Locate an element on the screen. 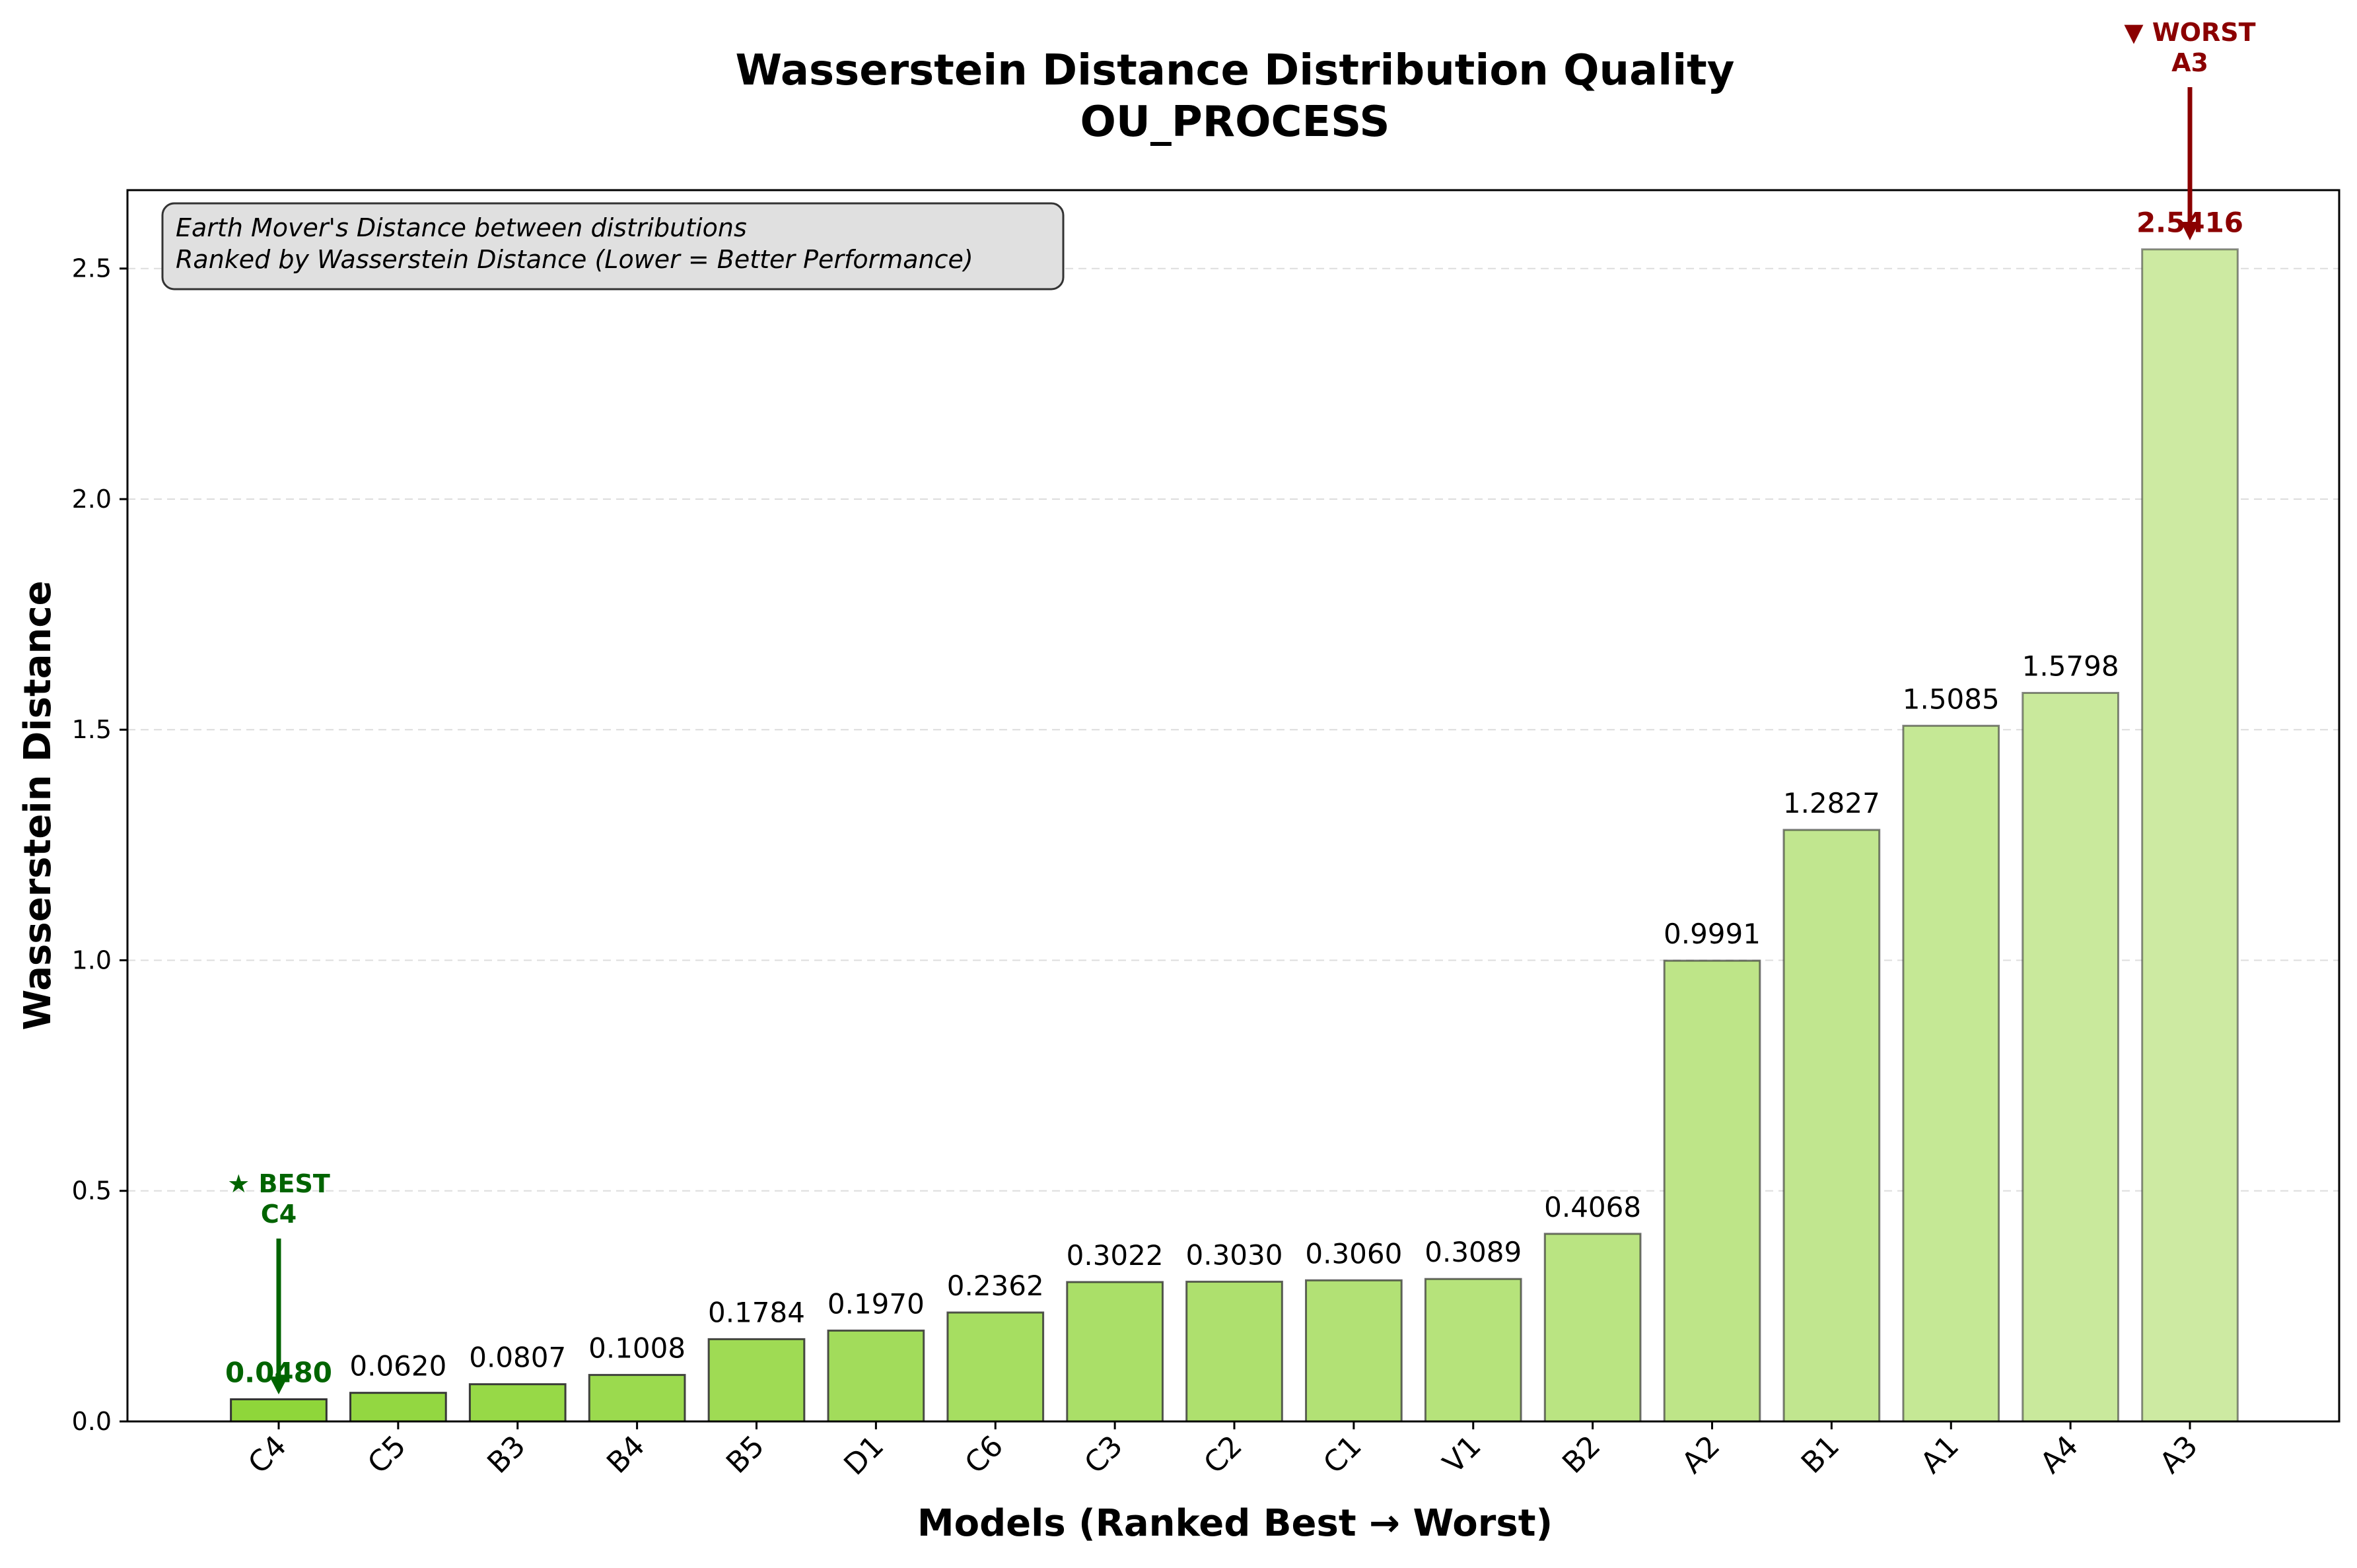 Image resolution: width=2357 pixels, height=1568 pixels. chart-subtitle: OU_PROCESS is located at coordinates (1235, 122).